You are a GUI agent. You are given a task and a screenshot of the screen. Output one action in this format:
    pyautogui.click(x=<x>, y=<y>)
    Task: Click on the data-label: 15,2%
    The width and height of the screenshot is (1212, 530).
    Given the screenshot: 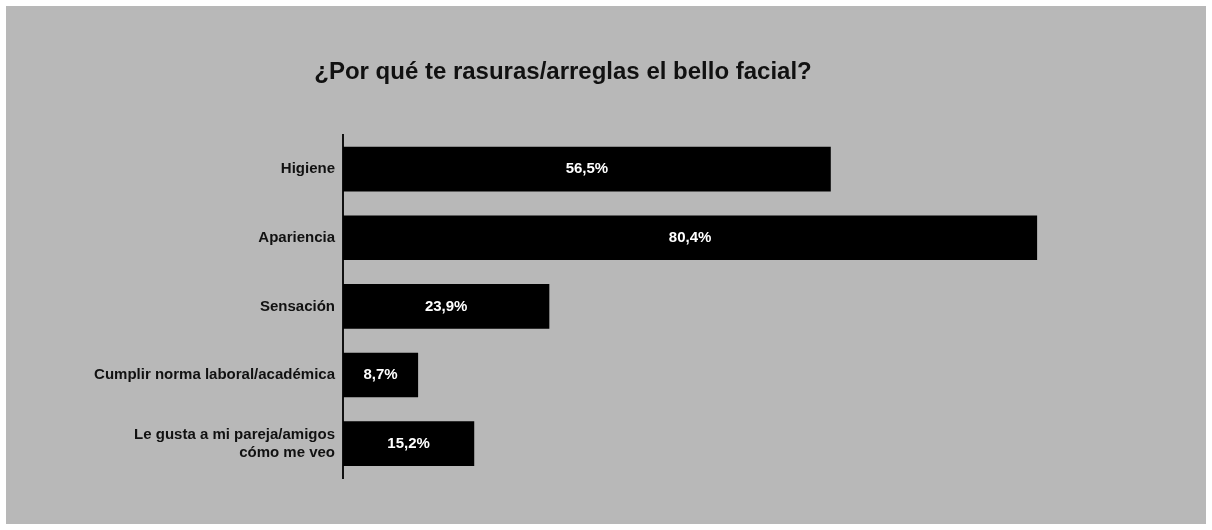 What is the action you would take?
    pyautogui.click(x=408, y=442)
    